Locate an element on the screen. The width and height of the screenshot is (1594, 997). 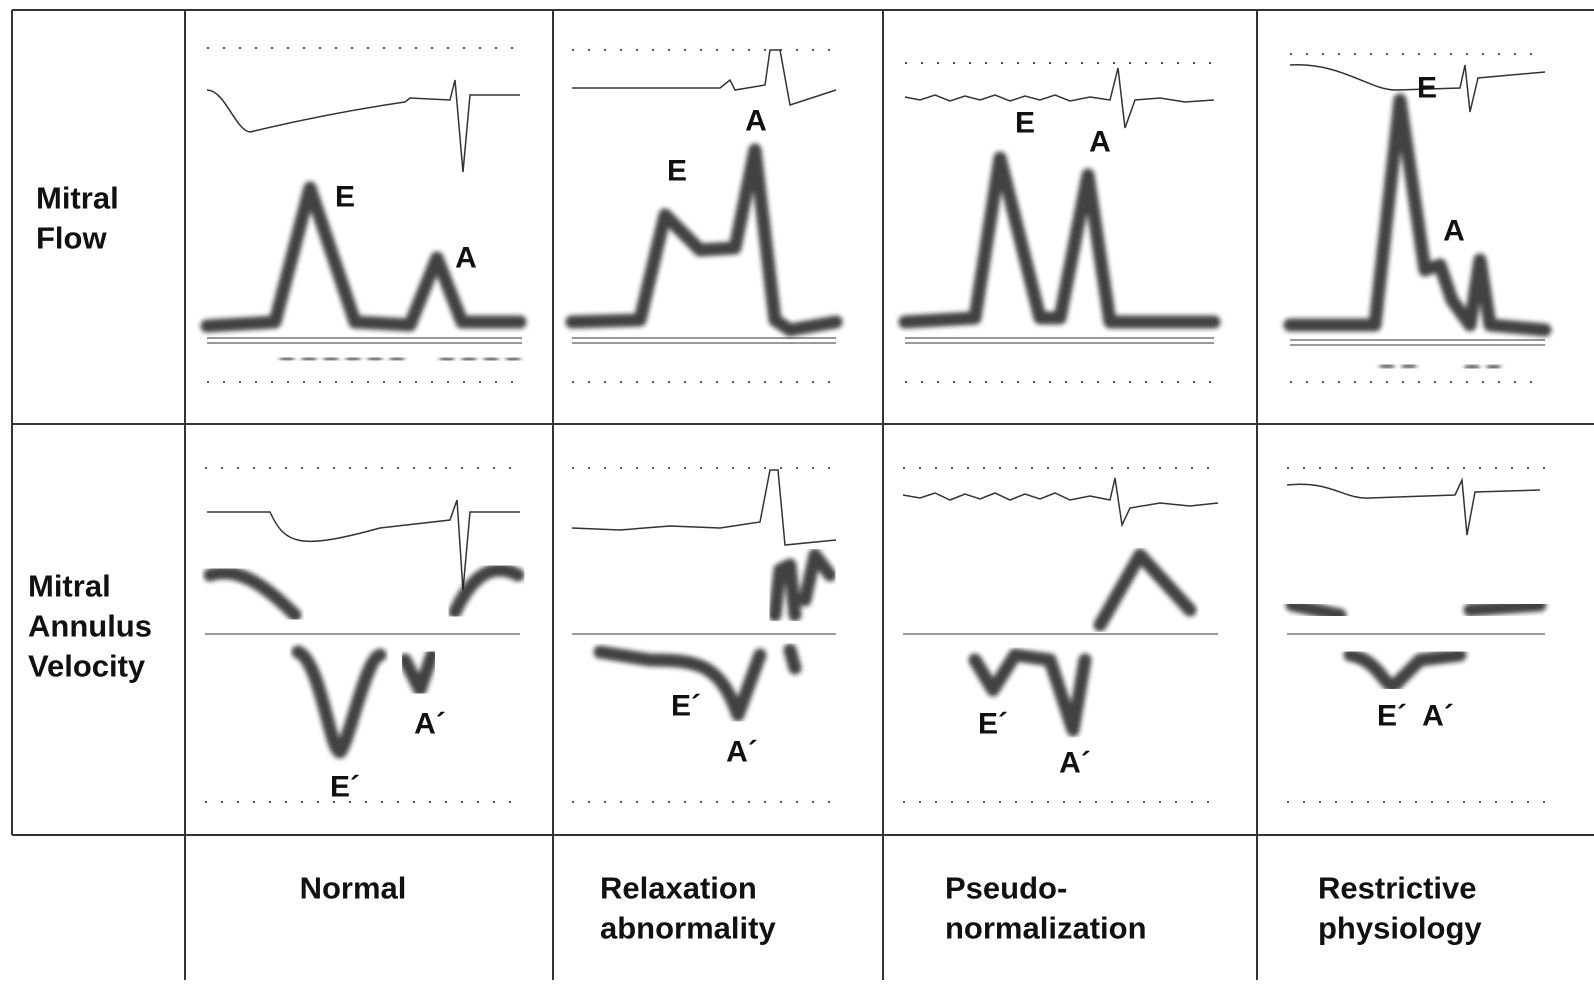
column-label: Restrictive is located at coordinates (1397, 888).